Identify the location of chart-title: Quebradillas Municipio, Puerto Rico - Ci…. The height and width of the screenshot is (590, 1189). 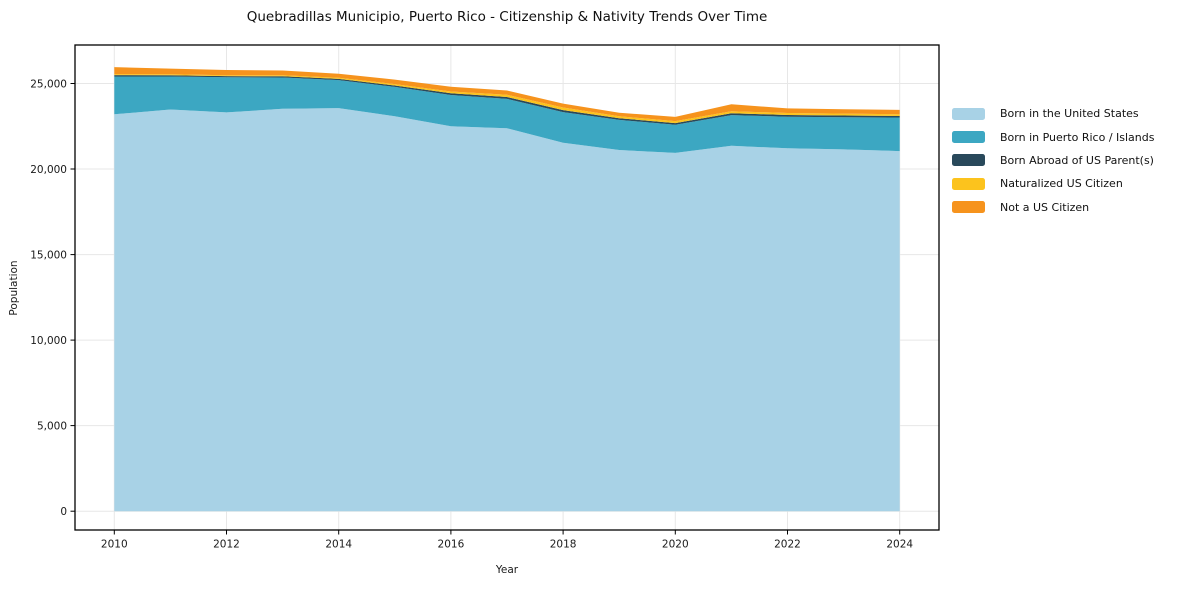
(507, 17).